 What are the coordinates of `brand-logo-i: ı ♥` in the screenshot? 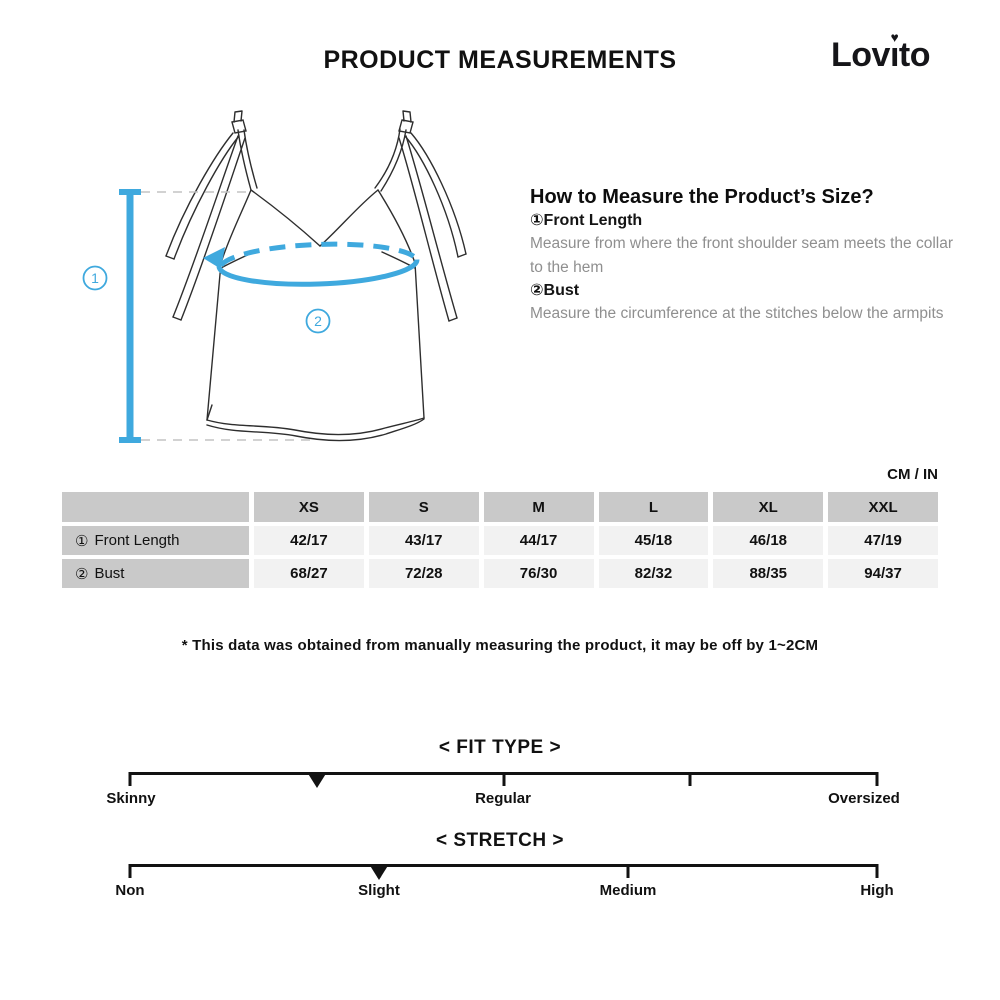 It's located at (894, 52).